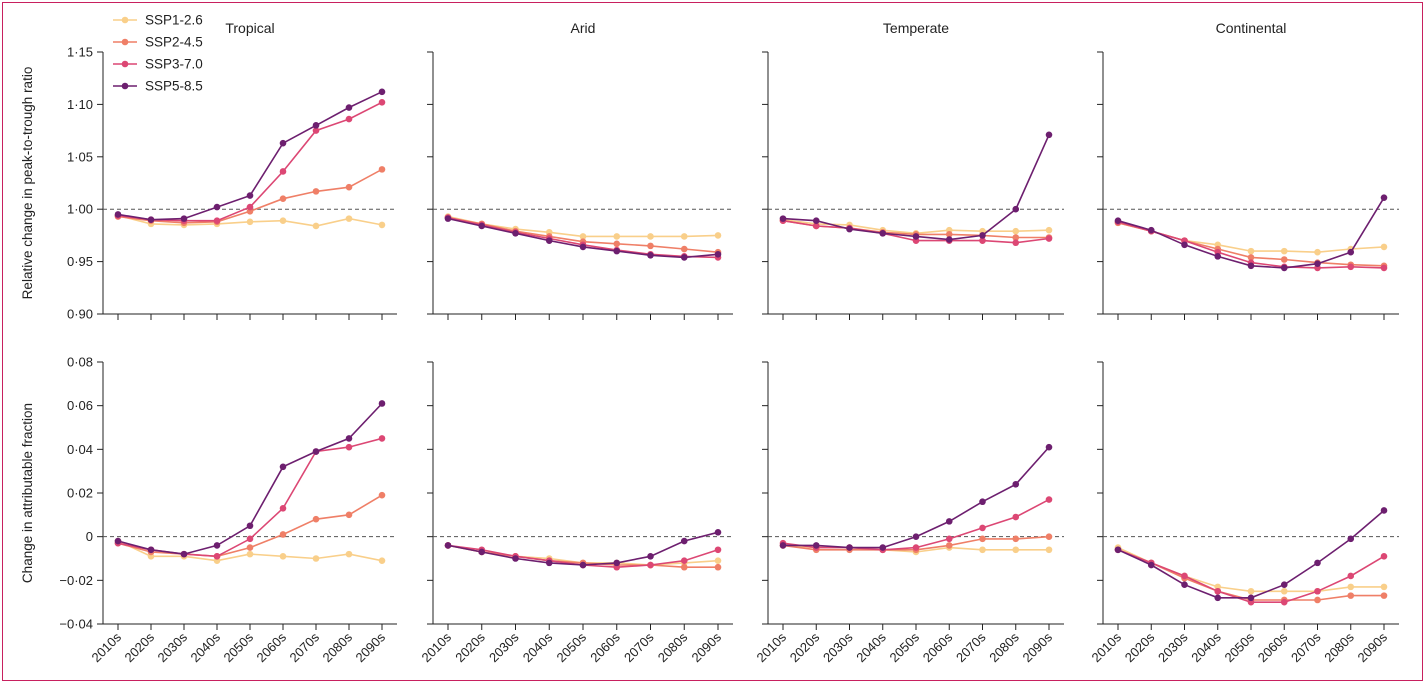  I want to click on y-tick-label: 0·95, so click(80, 261).